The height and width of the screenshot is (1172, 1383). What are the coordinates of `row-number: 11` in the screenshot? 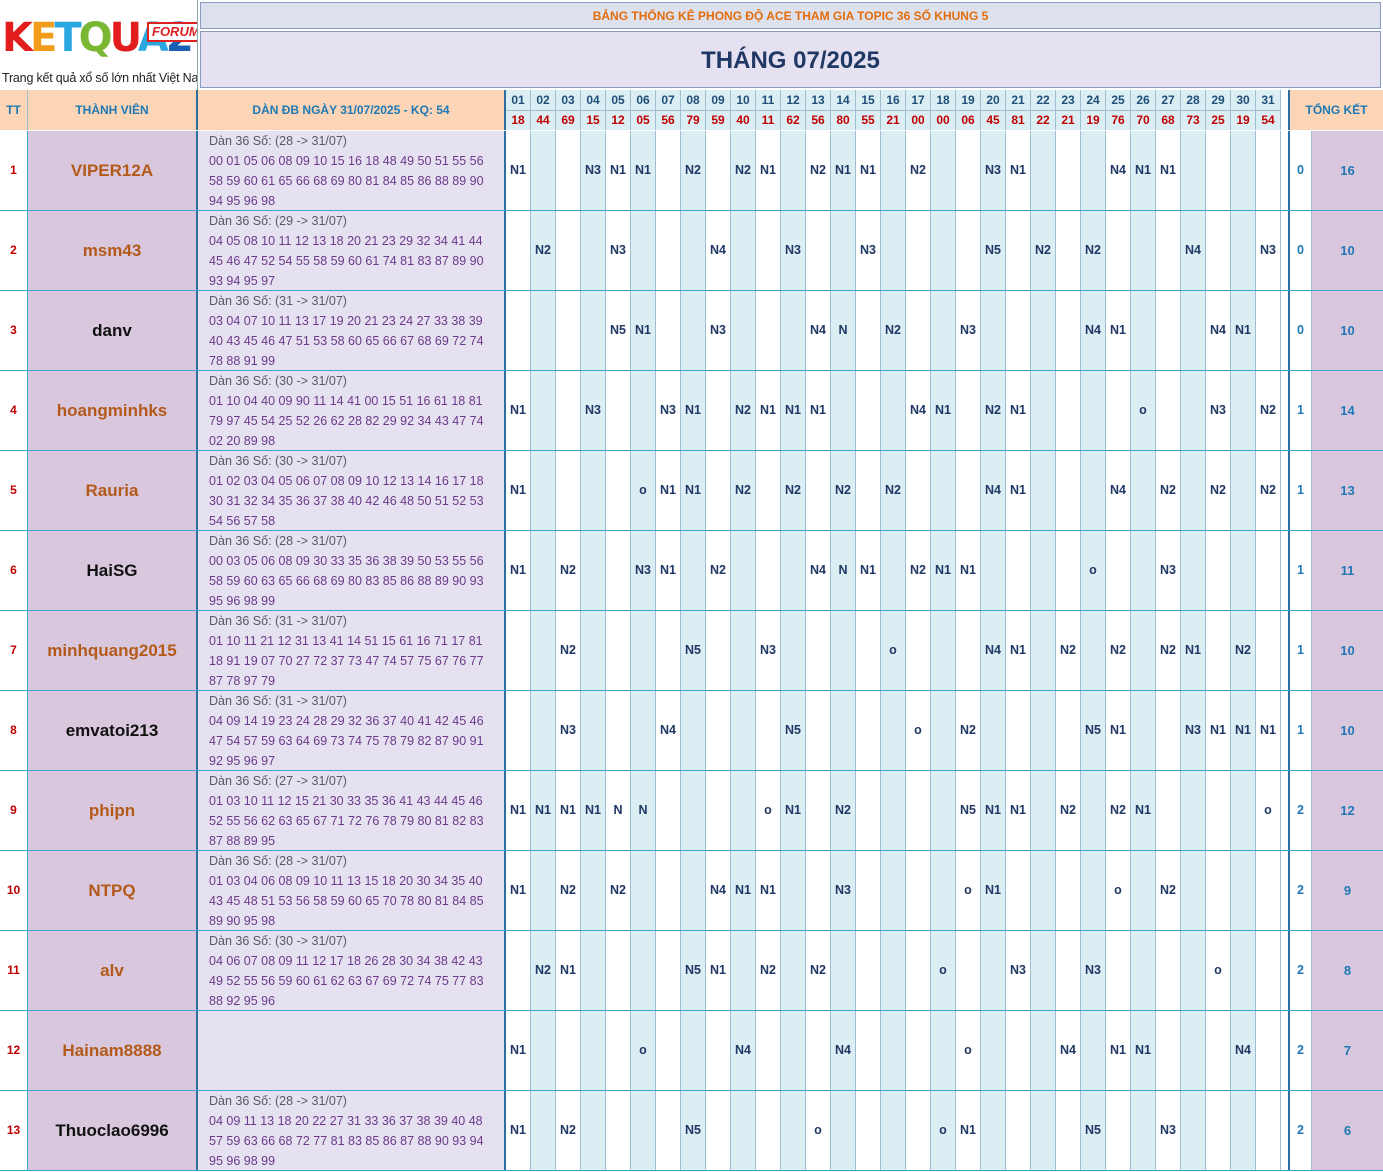 It's located at (14, 970).